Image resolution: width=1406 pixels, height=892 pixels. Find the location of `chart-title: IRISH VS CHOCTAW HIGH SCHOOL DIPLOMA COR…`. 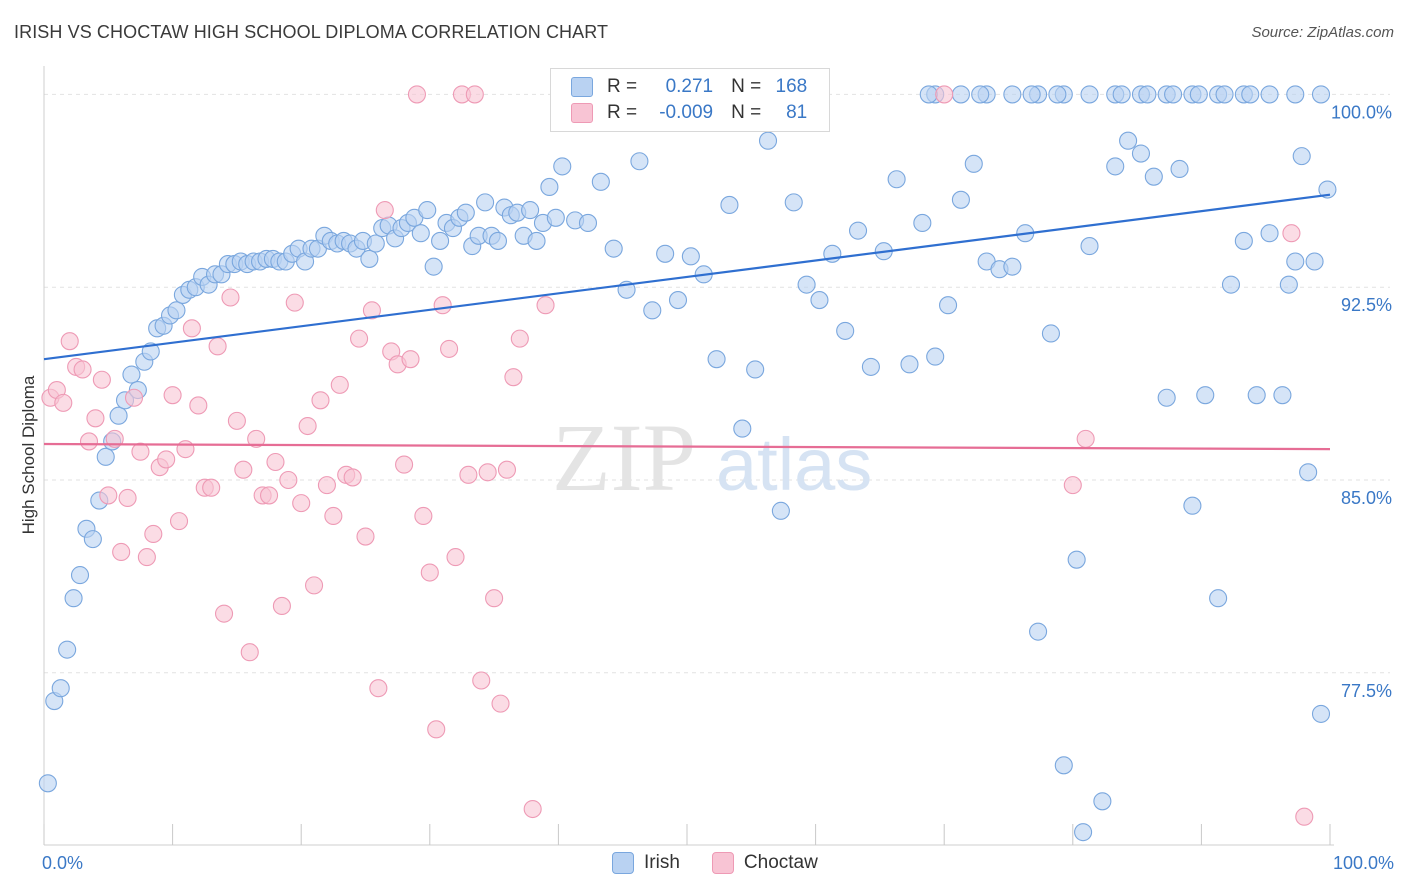

chart-title: IRISH VS CHOCTAW HIGH SCHOOL DIPLOMA COR… is located at coordinates (311, 32).